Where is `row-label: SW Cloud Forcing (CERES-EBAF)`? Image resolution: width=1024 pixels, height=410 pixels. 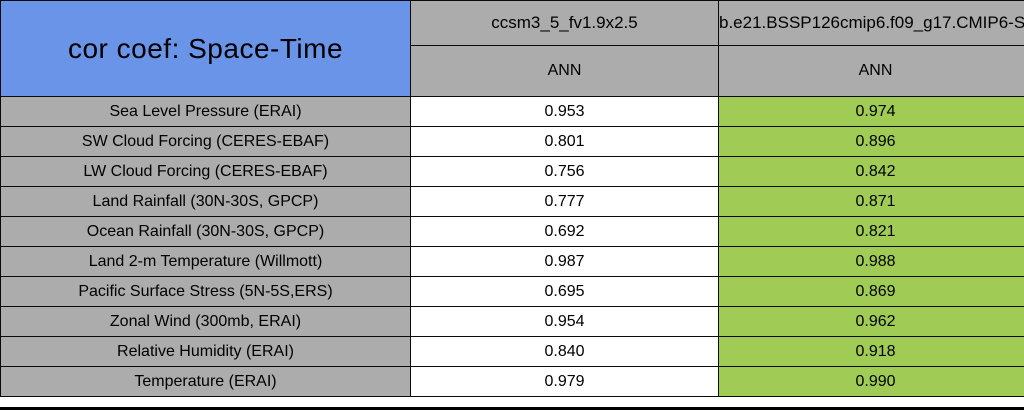
row-label: SW Cloud Forcing (CERES-EBAF) is located at coordinates (205, 141).